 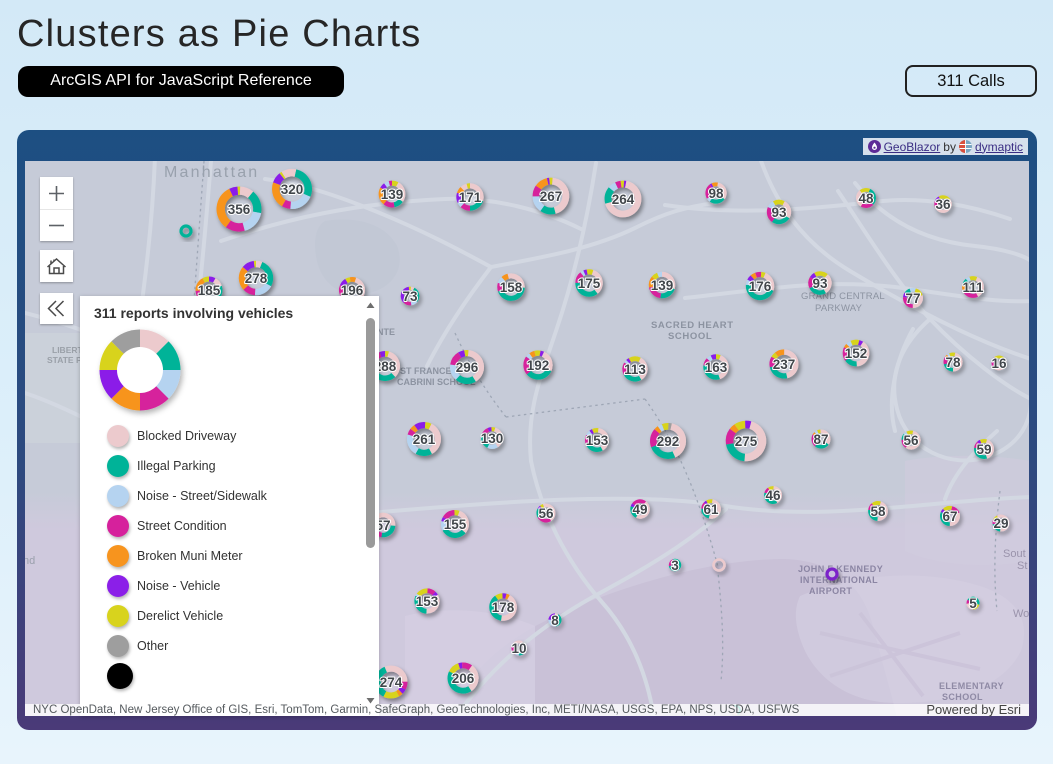 I want to click on svg-text: 61, so click(x=711, y=509).